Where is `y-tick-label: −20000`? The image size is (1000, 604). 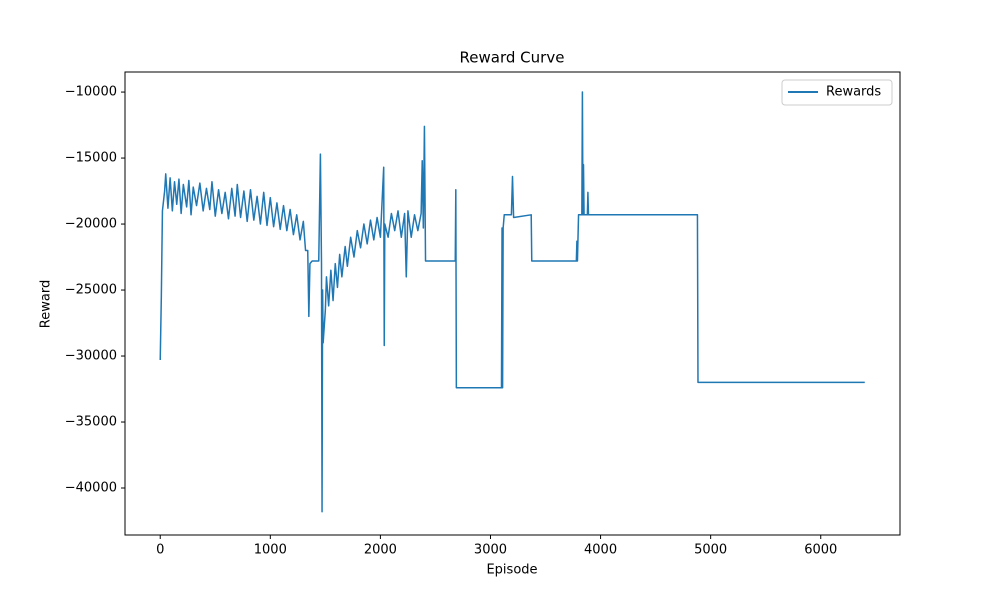 y-tick-label: −20000 is located at coordinates (91, 224).